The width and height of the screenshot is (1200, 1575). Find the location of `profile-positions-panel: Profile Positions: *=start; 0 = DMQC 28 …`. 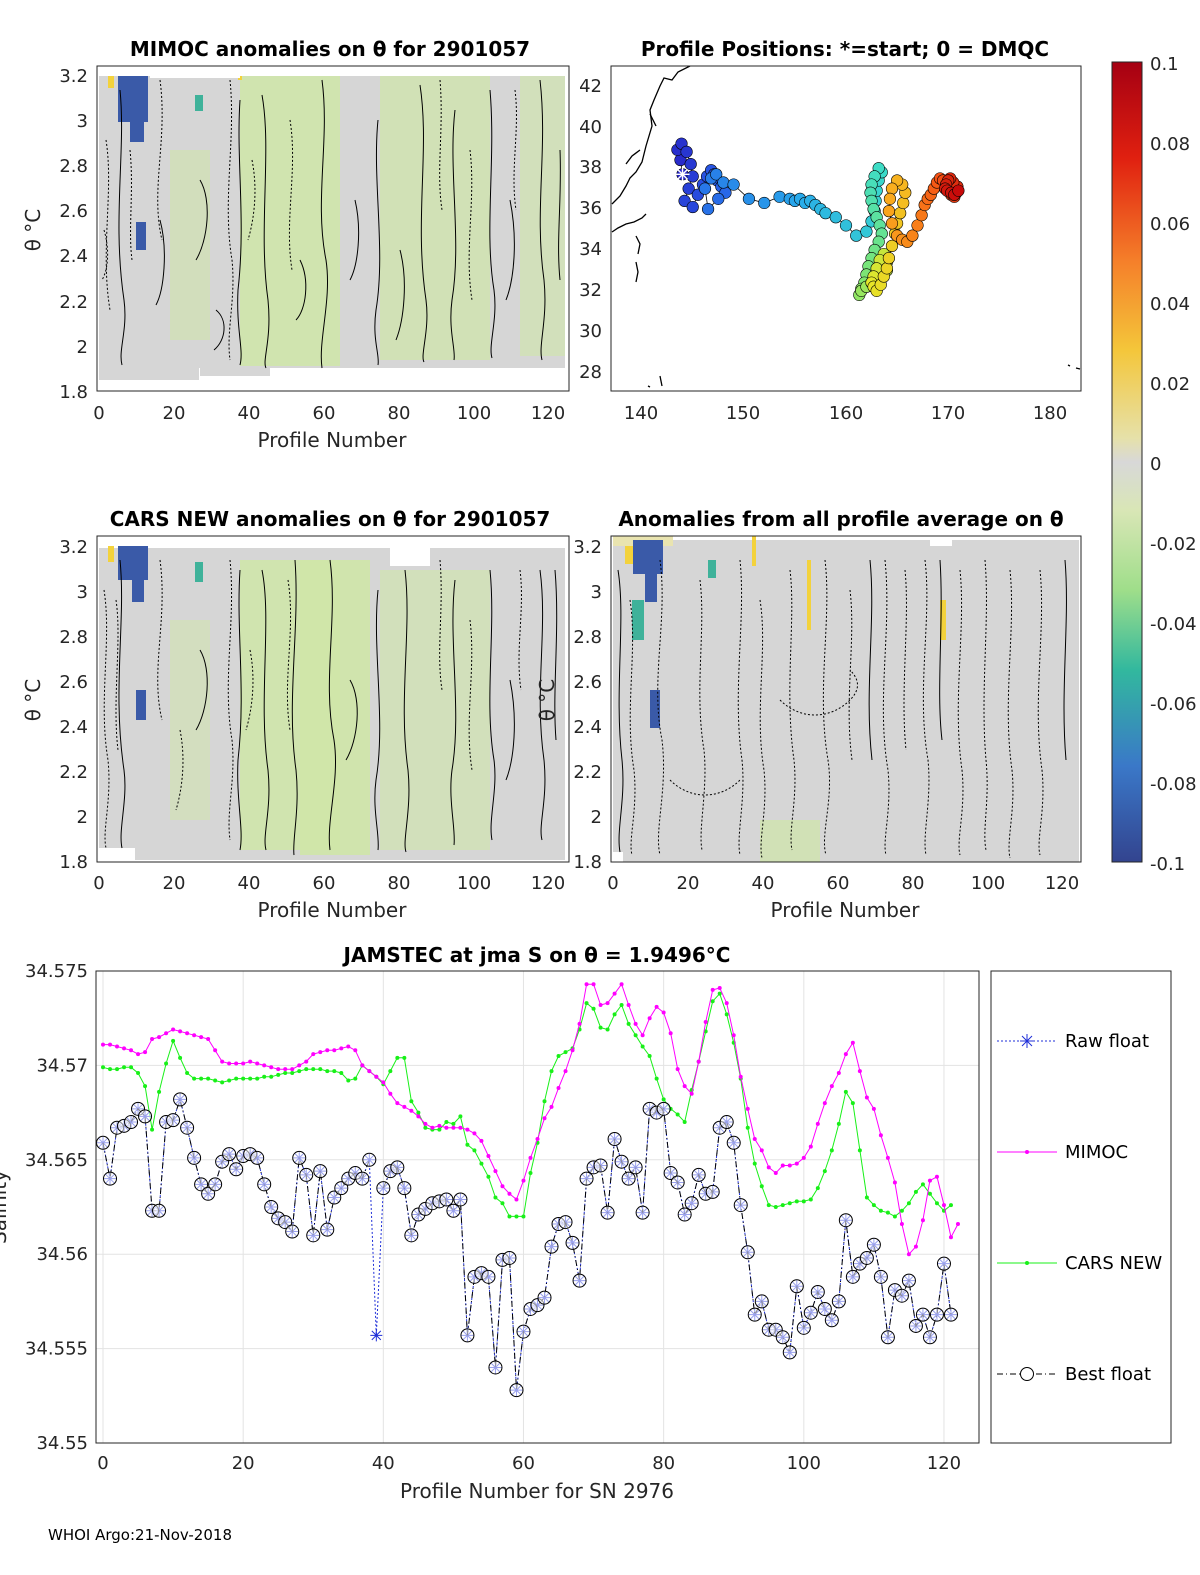

profile-positions-panel: Profile Positions: *=start; 0 = DMQC 28 … is located at coordinates (830, 230).